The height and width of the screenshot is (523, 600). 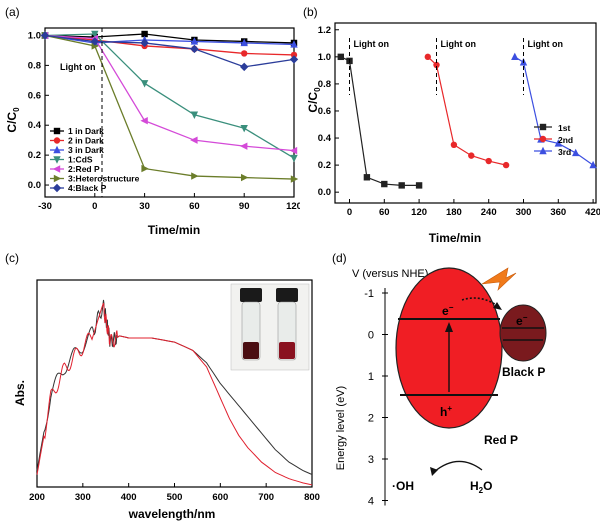 I want to click on electron-red: e−, so click(x=448, y=310).